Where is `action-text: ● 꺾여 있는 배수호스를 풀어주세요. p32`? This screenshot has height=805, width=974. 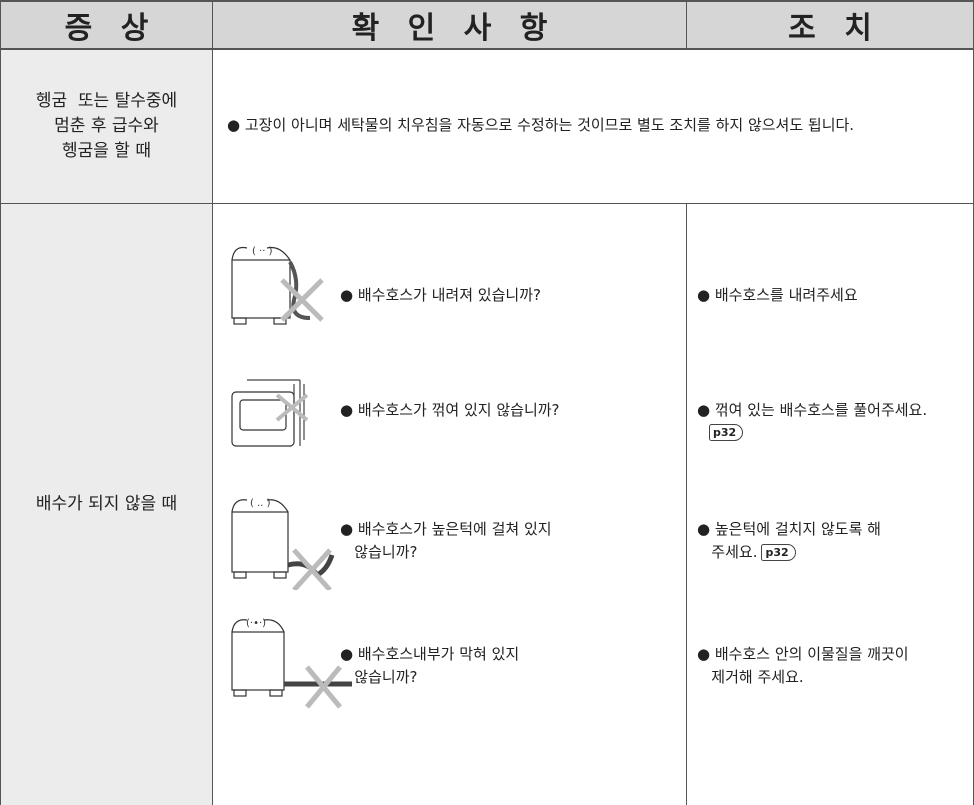 action-text: ● 꺾여 있는 배수호스를 풀어주세요. p32 is located at coordinates (812, 420).